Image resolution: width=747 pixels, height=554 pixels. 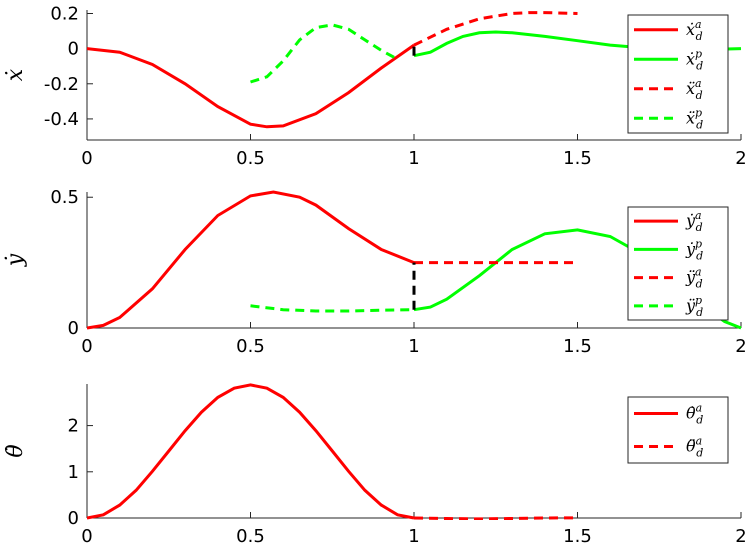 What do you see at coordinates (15, 260) in the screenshot?
I see `y-axis-label: ẏ` at bounding box center [15, 260].